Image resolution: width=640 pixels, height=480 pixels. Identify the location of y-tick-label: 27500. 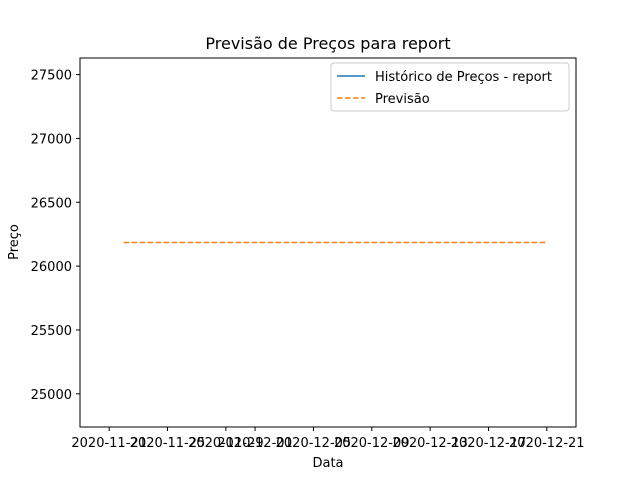
(51, 76).